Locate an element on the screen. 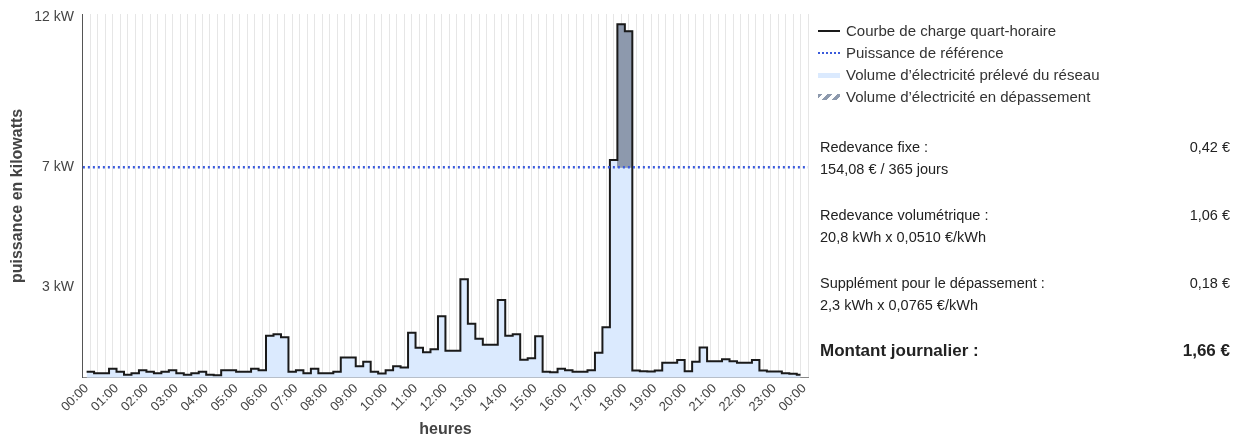  y-tick-label: 3 kW is located at coordinates (58, 286).